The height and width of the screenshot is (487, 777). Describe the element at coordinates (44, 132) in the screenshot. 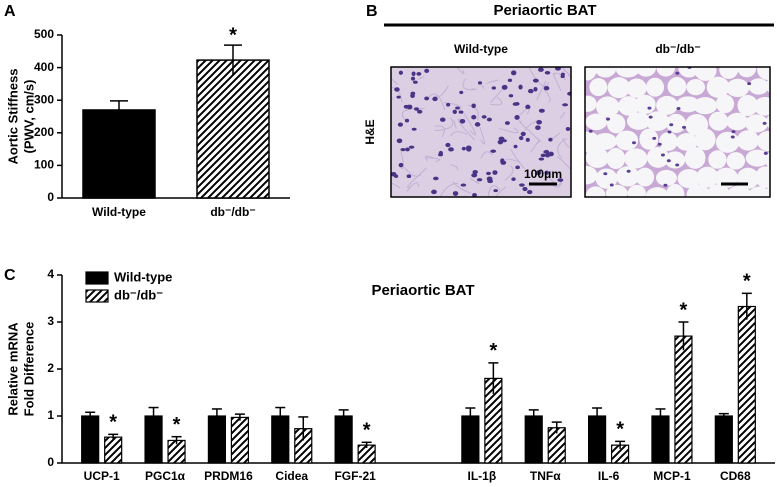

I see `y-tick-label: 200` at that location.